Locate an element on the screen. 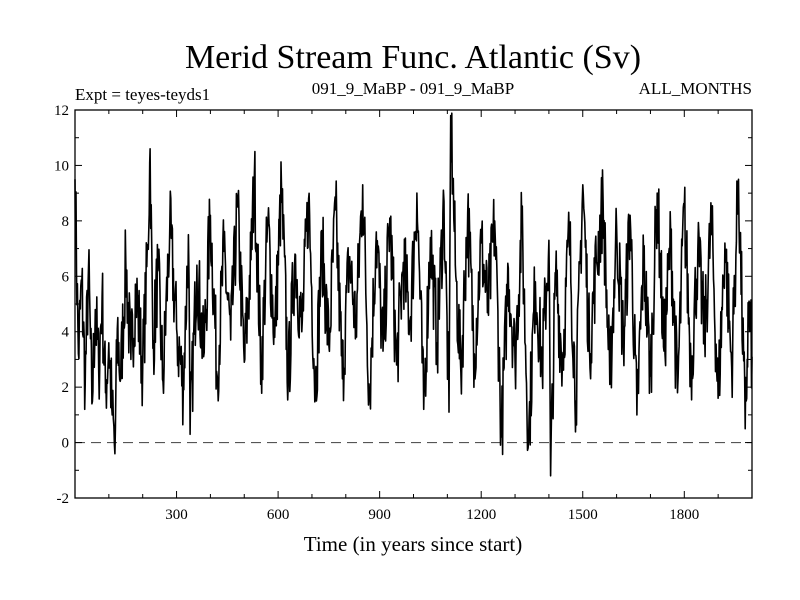 Image resolution: width=800 pixels, height=600 pixels. x-tick-label: 1800 is located at coordinates (684, 515).